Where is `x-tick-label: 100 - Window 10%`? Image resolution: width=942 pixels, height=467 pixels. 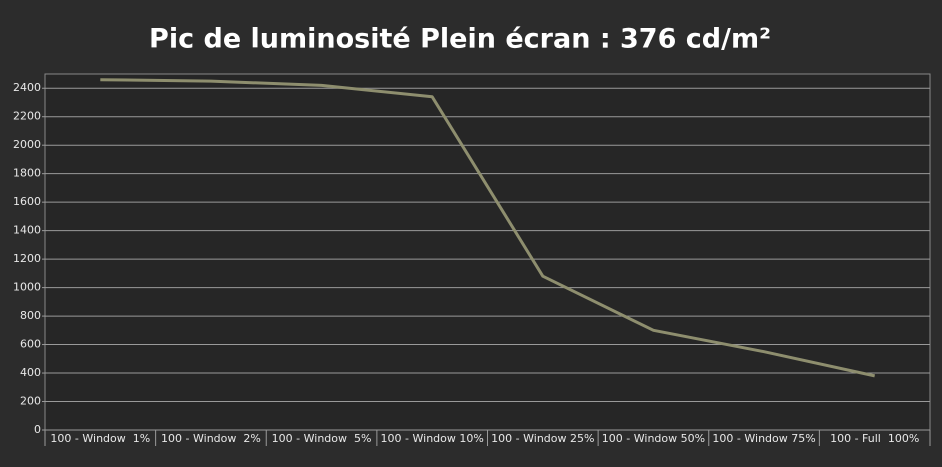 x-tick-label: 100 - Window 10% is located at coordinates (432, 438).